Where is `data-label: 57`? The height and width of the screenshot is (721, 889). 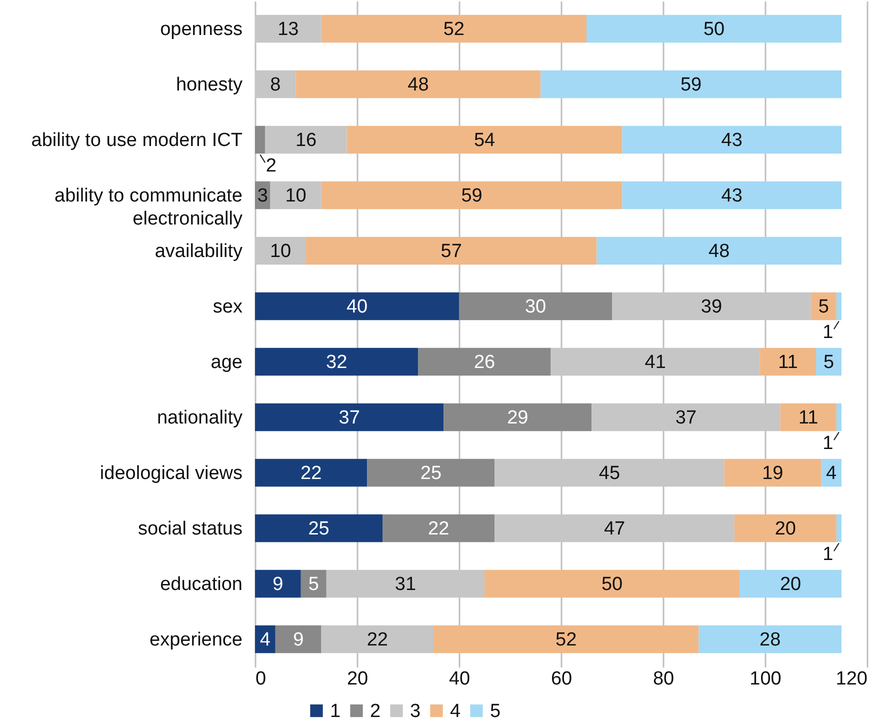 data-label: 57 is located at coordinates (451, 251).